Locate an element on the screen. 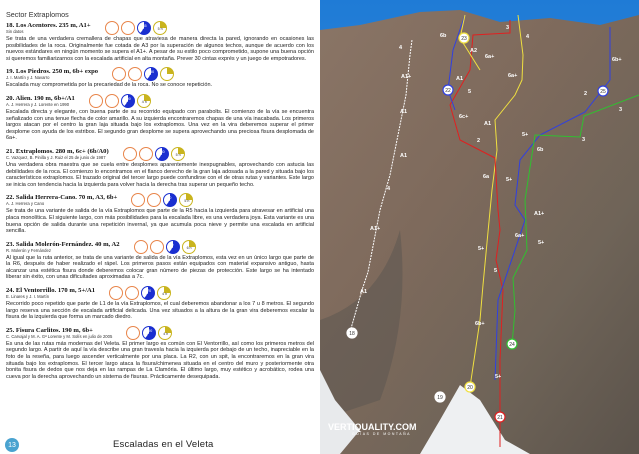 The height and width of the screenshot is (454, 639). route-authors: Sin datos is located at coordinates (15, 31).